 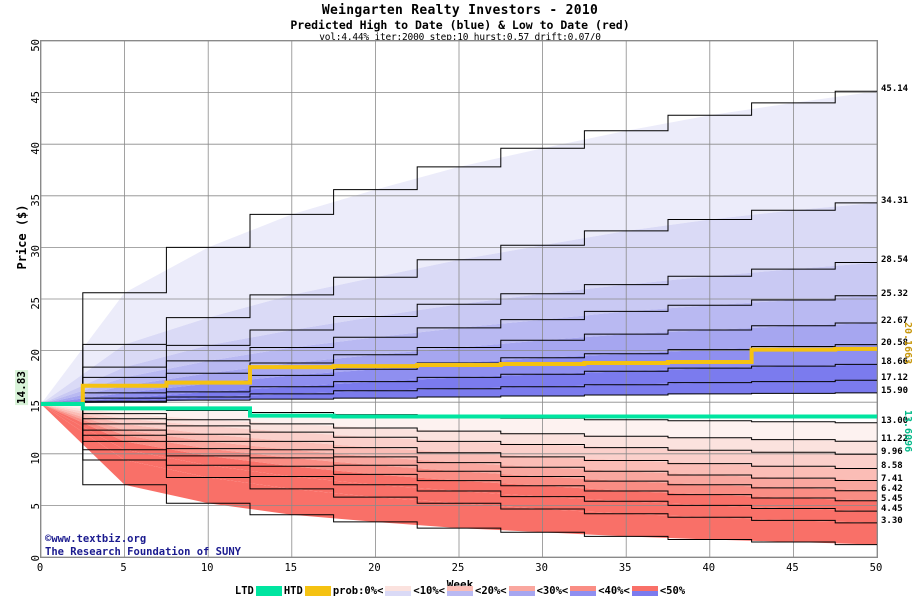 What do you see at coordinates (895, 321) in the screenshot?
I see `value-label-22-67: 22.67` at bounding box center [895, 321].